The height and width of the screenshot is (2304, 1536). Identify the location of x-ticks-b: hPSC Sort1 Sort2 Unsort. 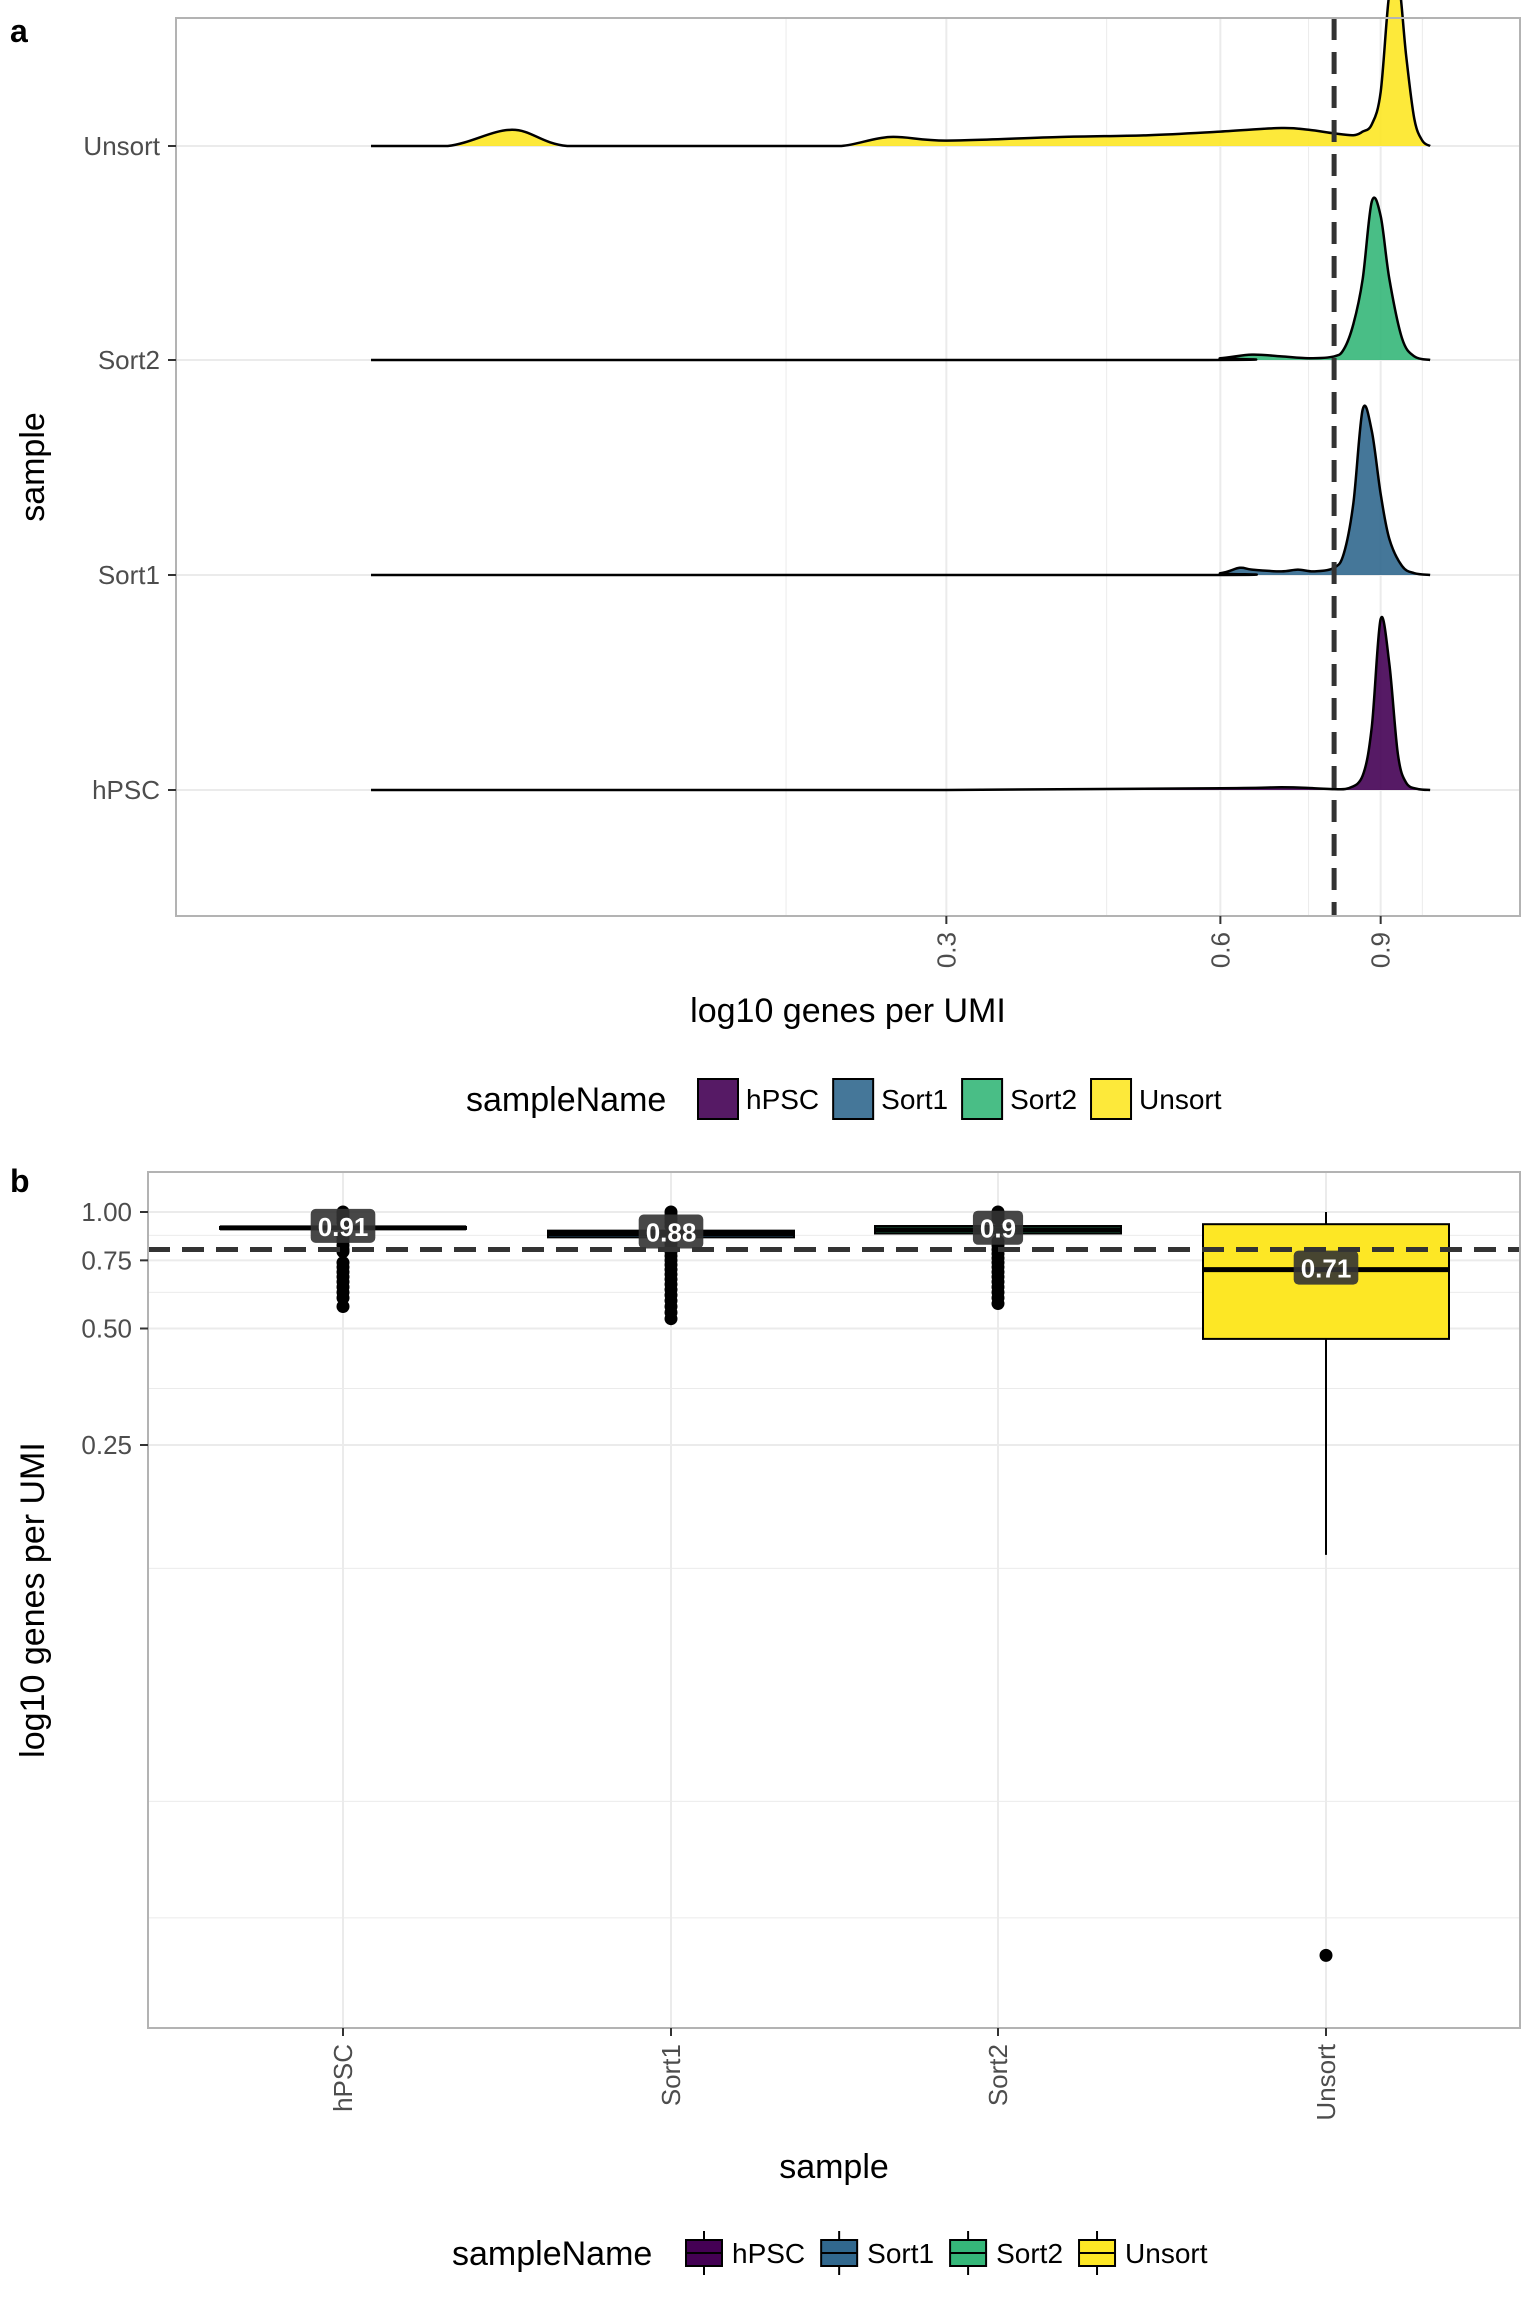
(834, 2074).